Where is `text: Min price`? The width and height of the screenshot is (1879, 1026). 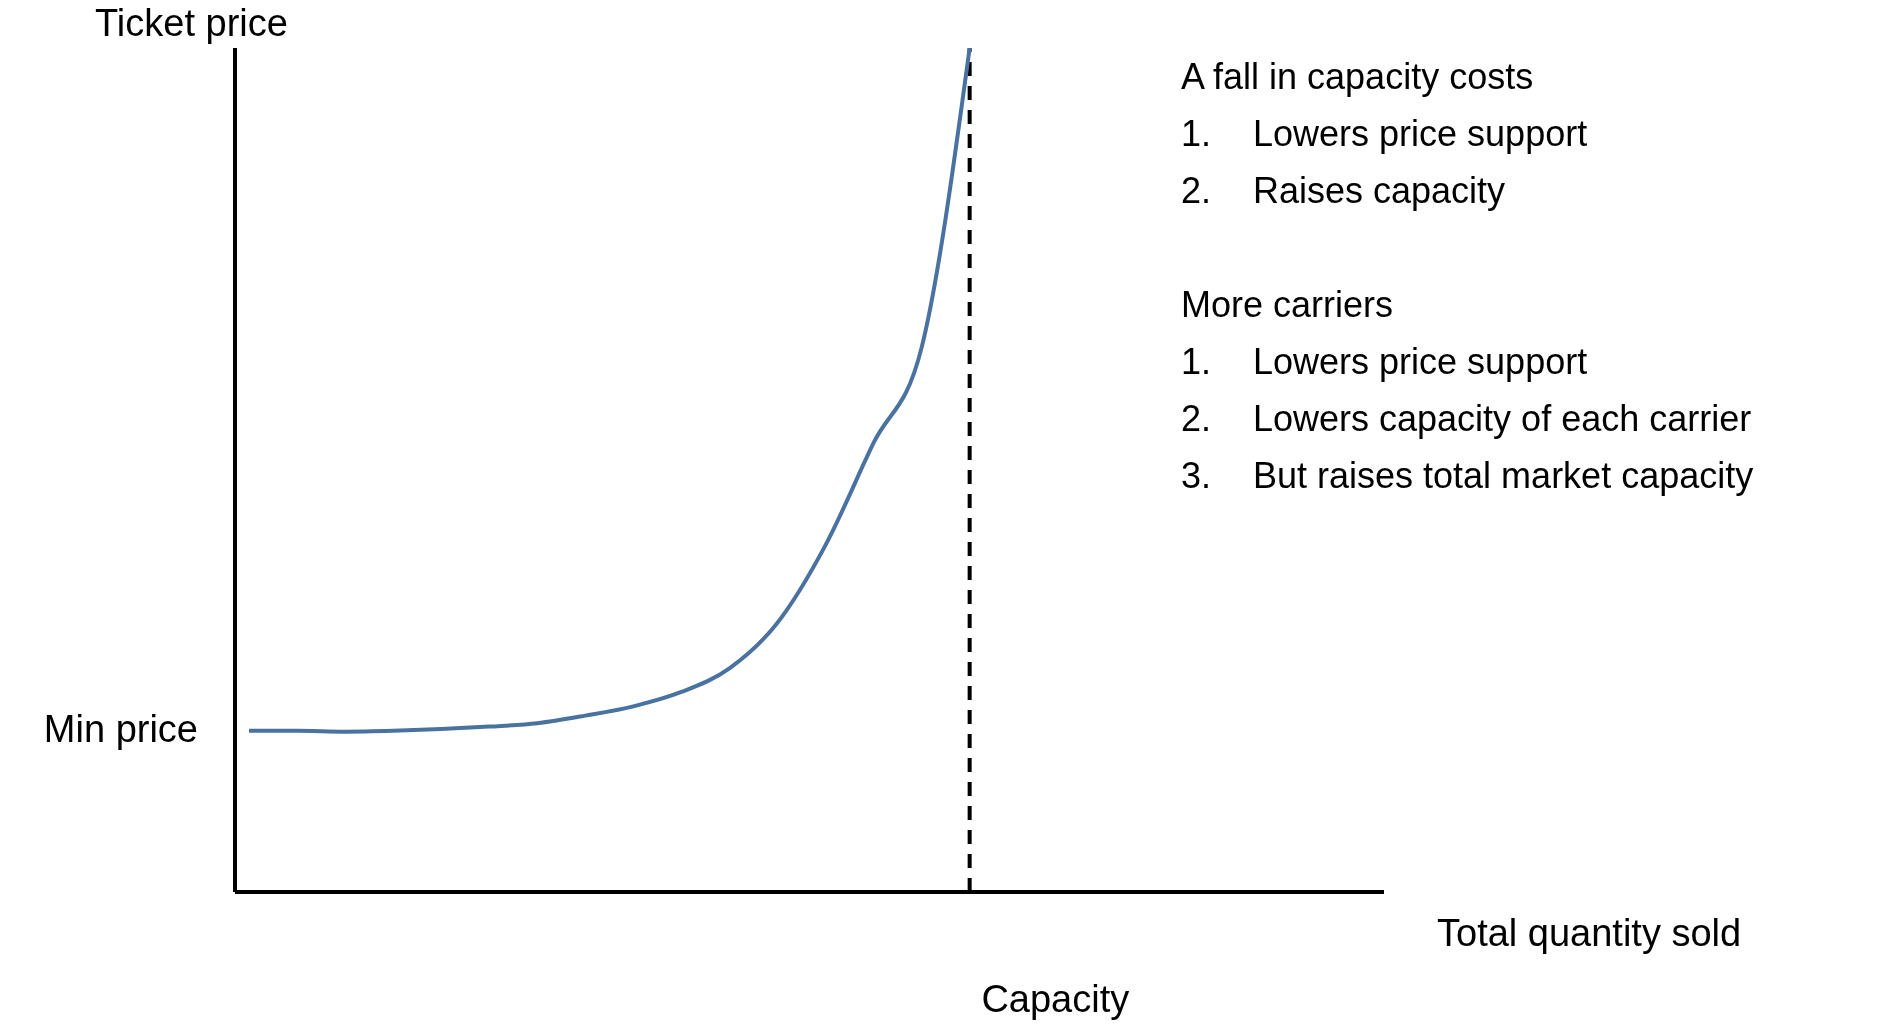
text: Min price is located at coordinates (120, 729).